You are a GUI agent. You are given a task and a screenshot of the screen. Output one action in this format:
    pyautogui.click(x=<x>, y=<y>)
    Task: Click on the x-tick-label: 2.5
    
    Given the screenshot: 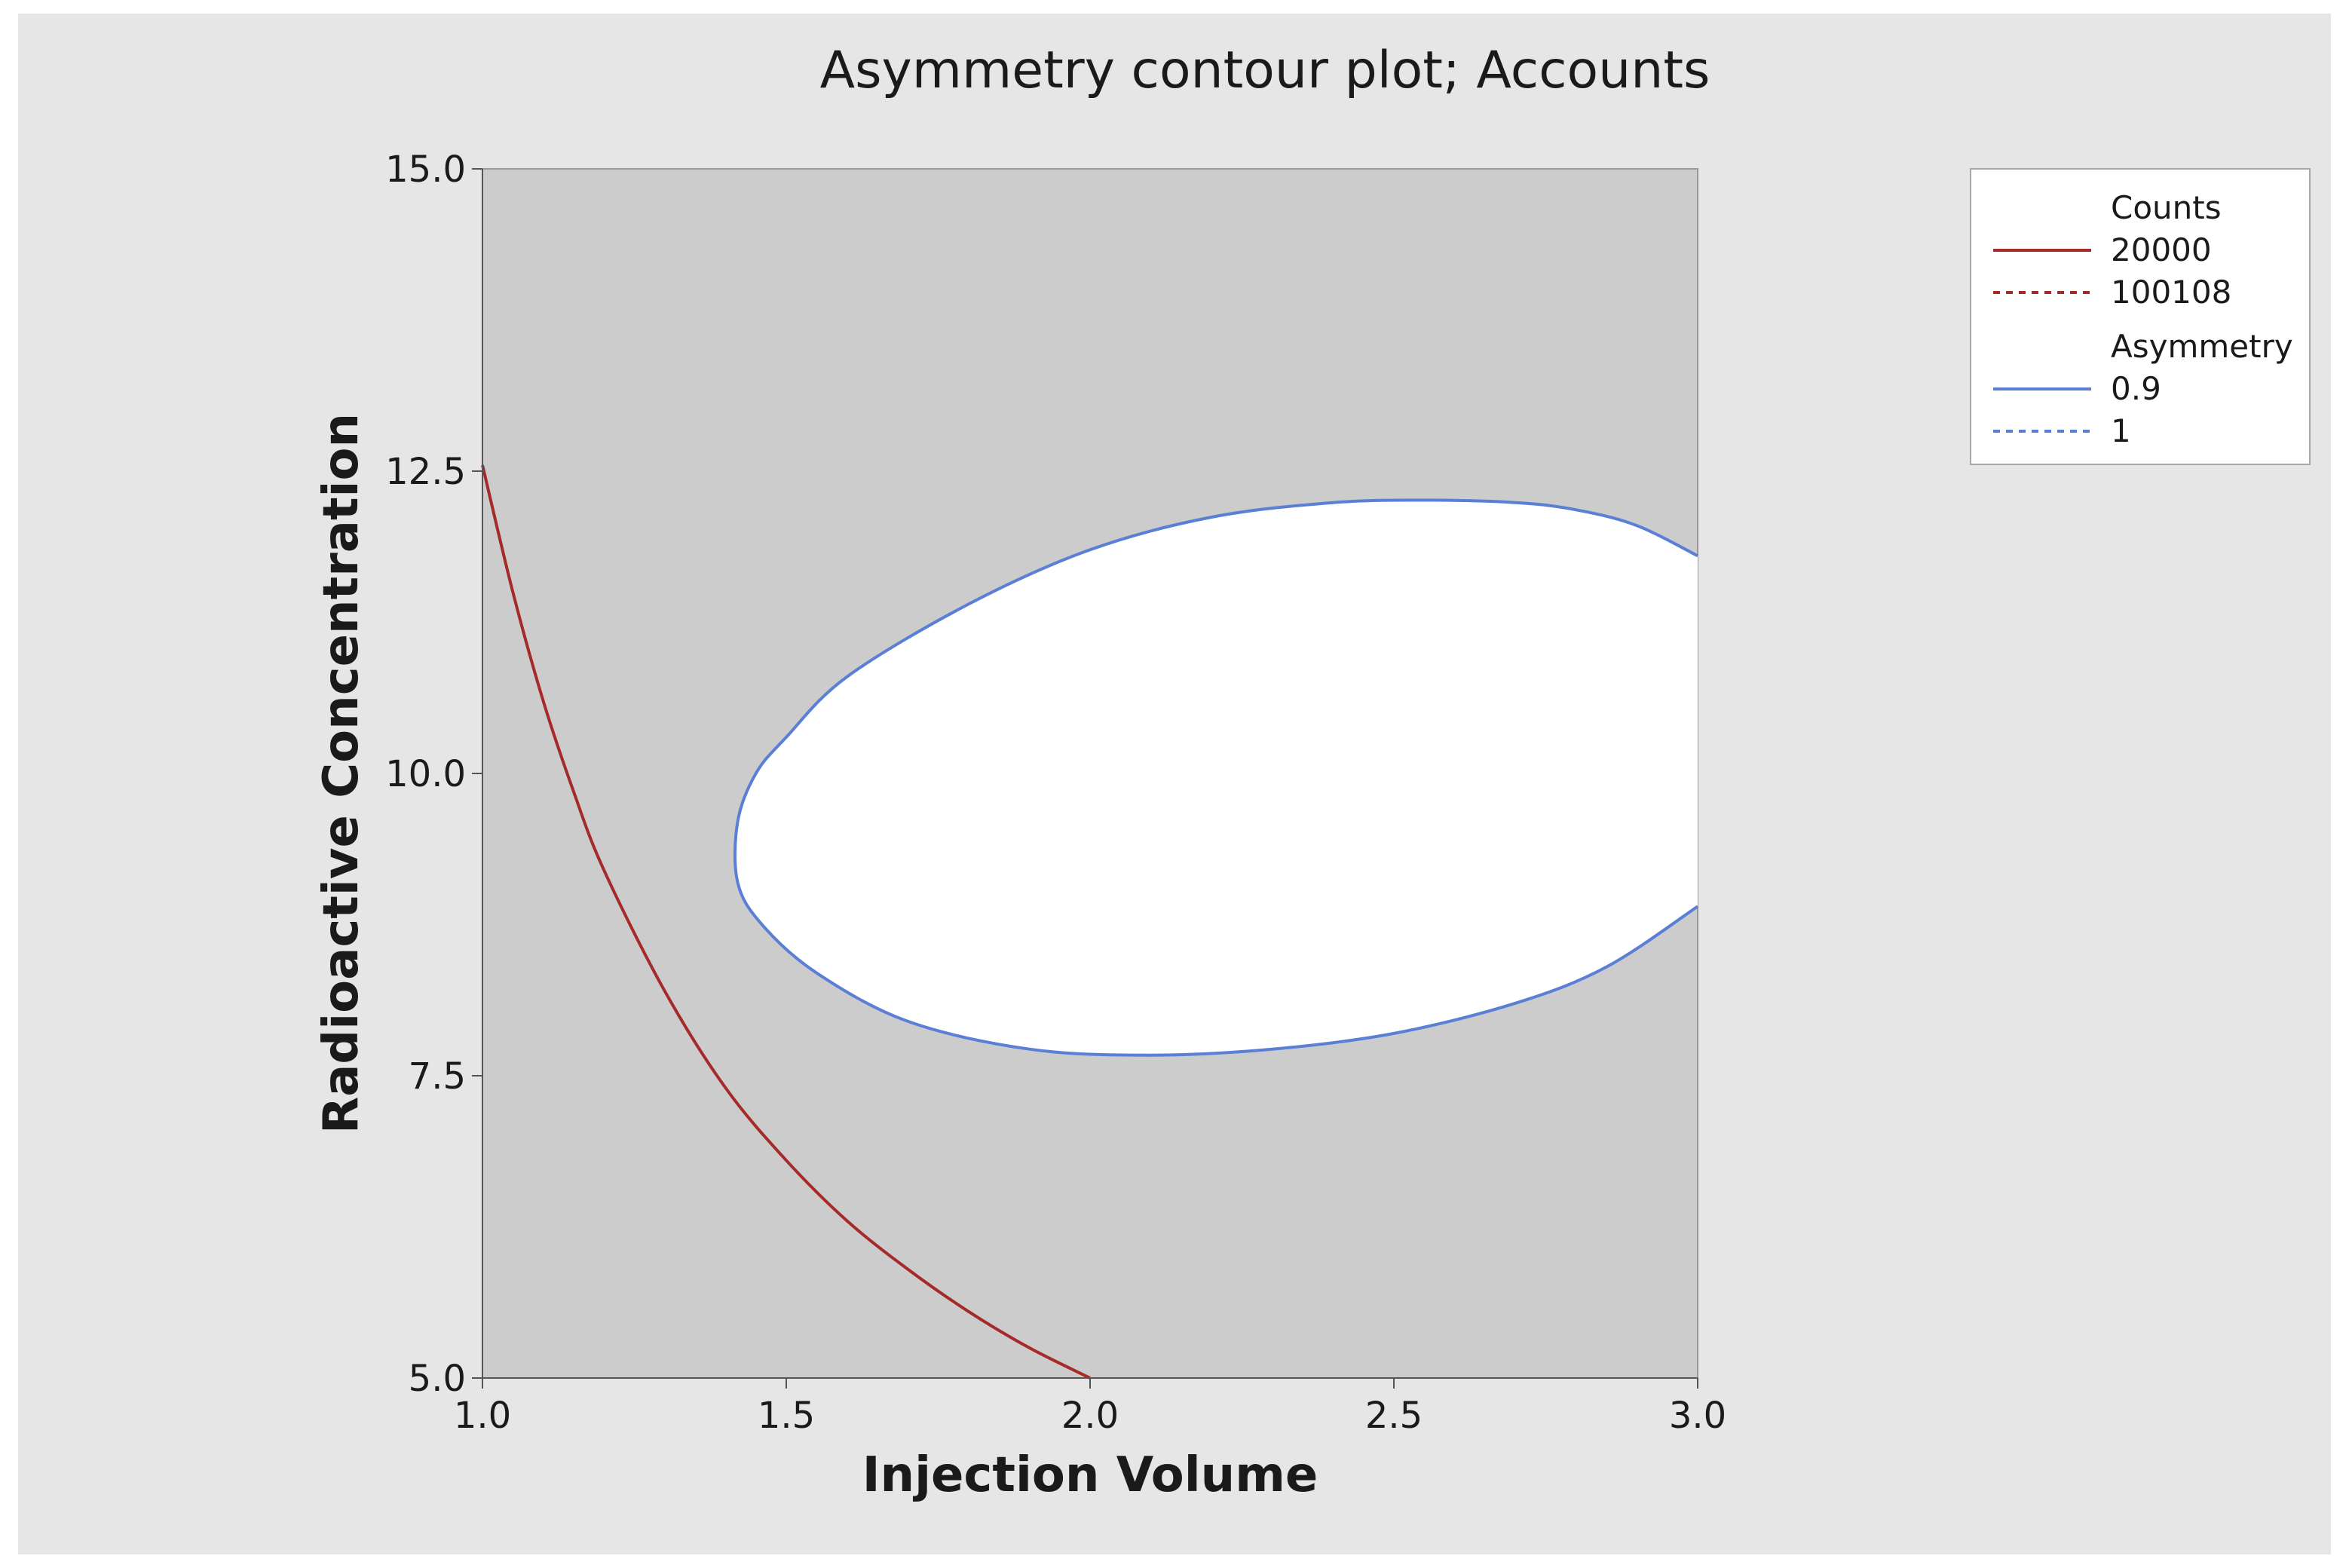 What is the action you would take?
    pyautogui.click(x=1394, y=1416)
    